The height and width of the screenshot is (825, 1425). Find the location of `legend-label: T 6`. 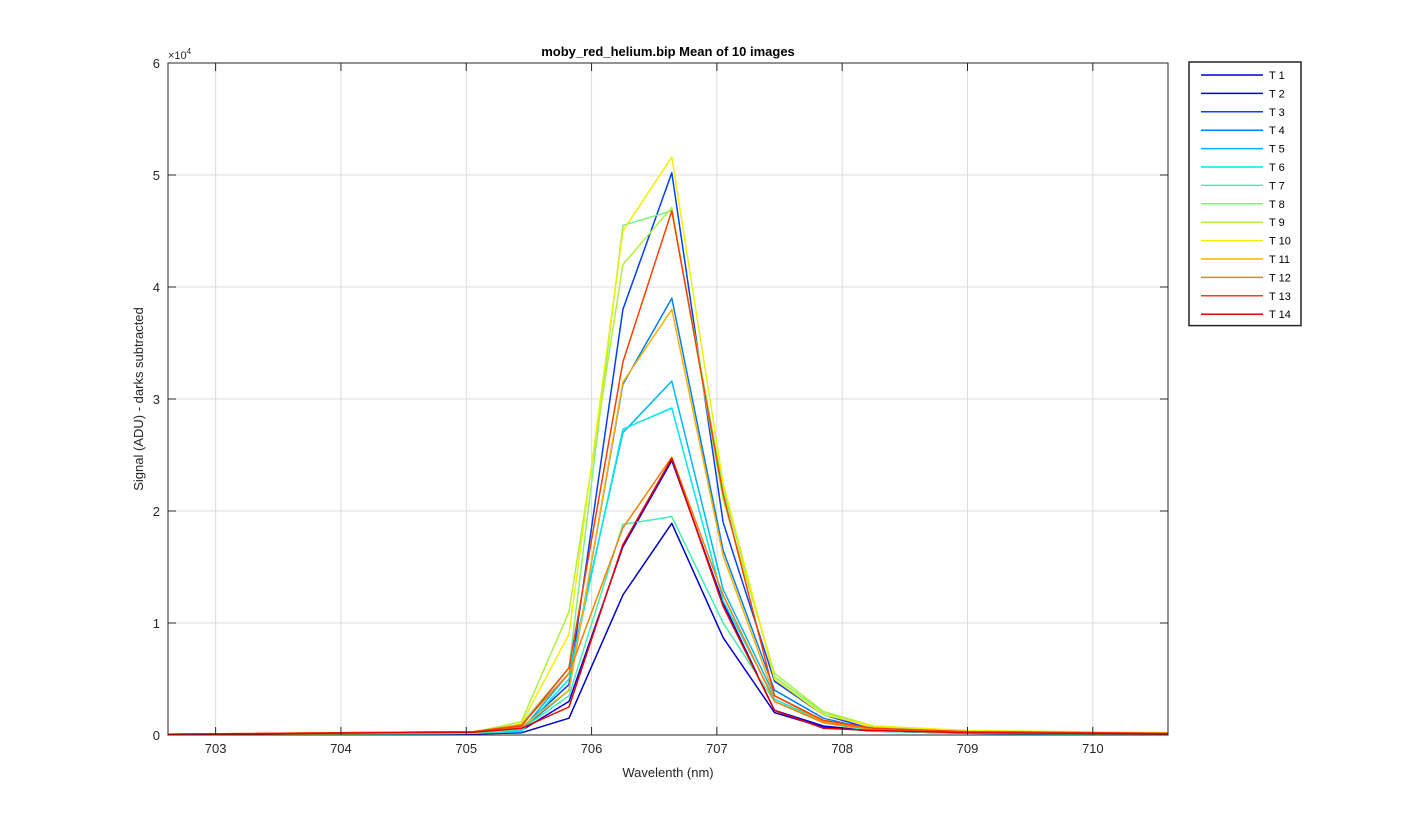

legend-label: T 6 is located at coordinates (1277, 168).